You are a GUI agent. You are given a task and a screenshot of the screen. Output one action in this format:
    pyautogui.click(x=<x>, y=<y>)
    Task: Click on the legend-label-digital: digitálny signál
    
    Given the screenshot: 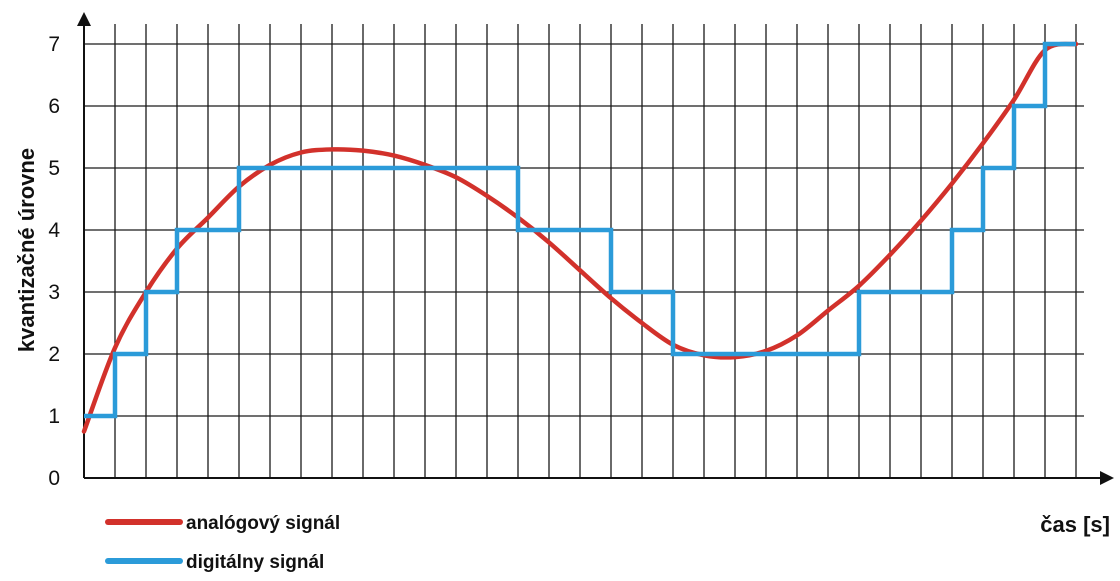 What is the action you would take?
    pyautogui.click(x=255, y=562)
    